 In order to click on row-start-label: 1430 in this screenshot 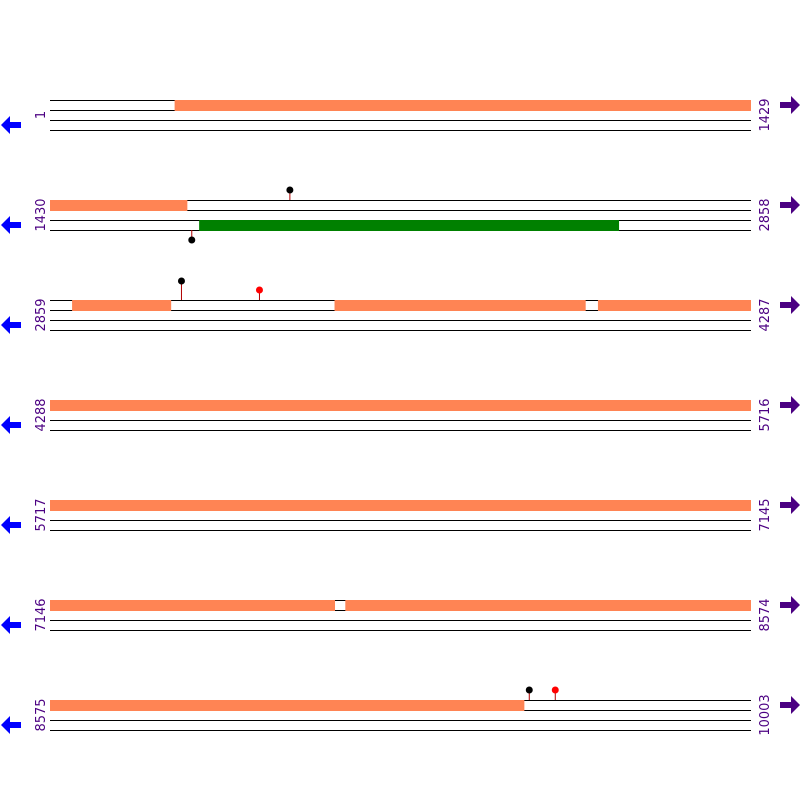, I will do `click(41, 214)`.